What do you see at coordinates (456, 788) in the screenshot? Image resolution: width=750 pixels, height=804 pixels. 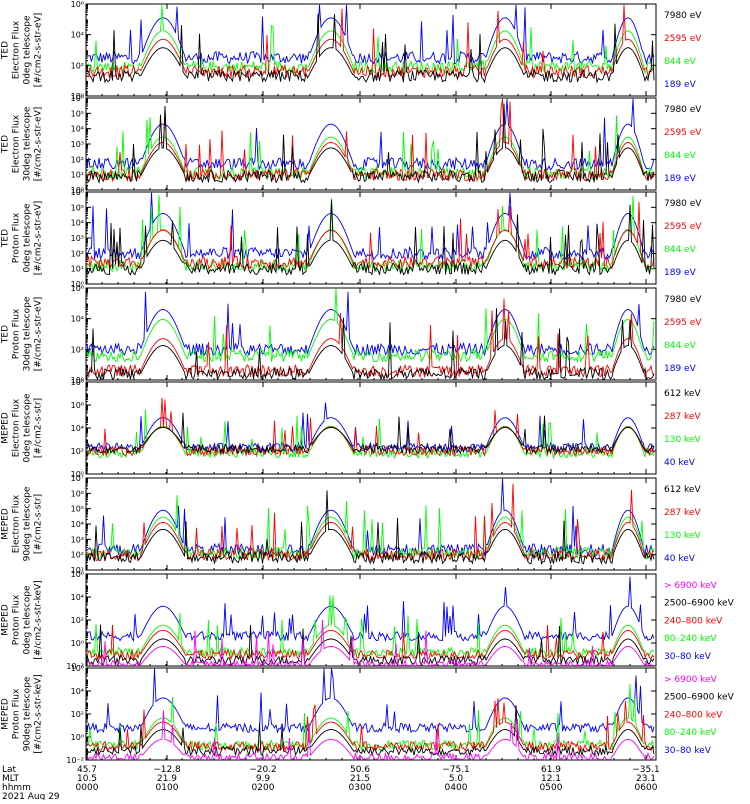 I see `footer-hhmm: 0400` at bounding box center [456, 788].